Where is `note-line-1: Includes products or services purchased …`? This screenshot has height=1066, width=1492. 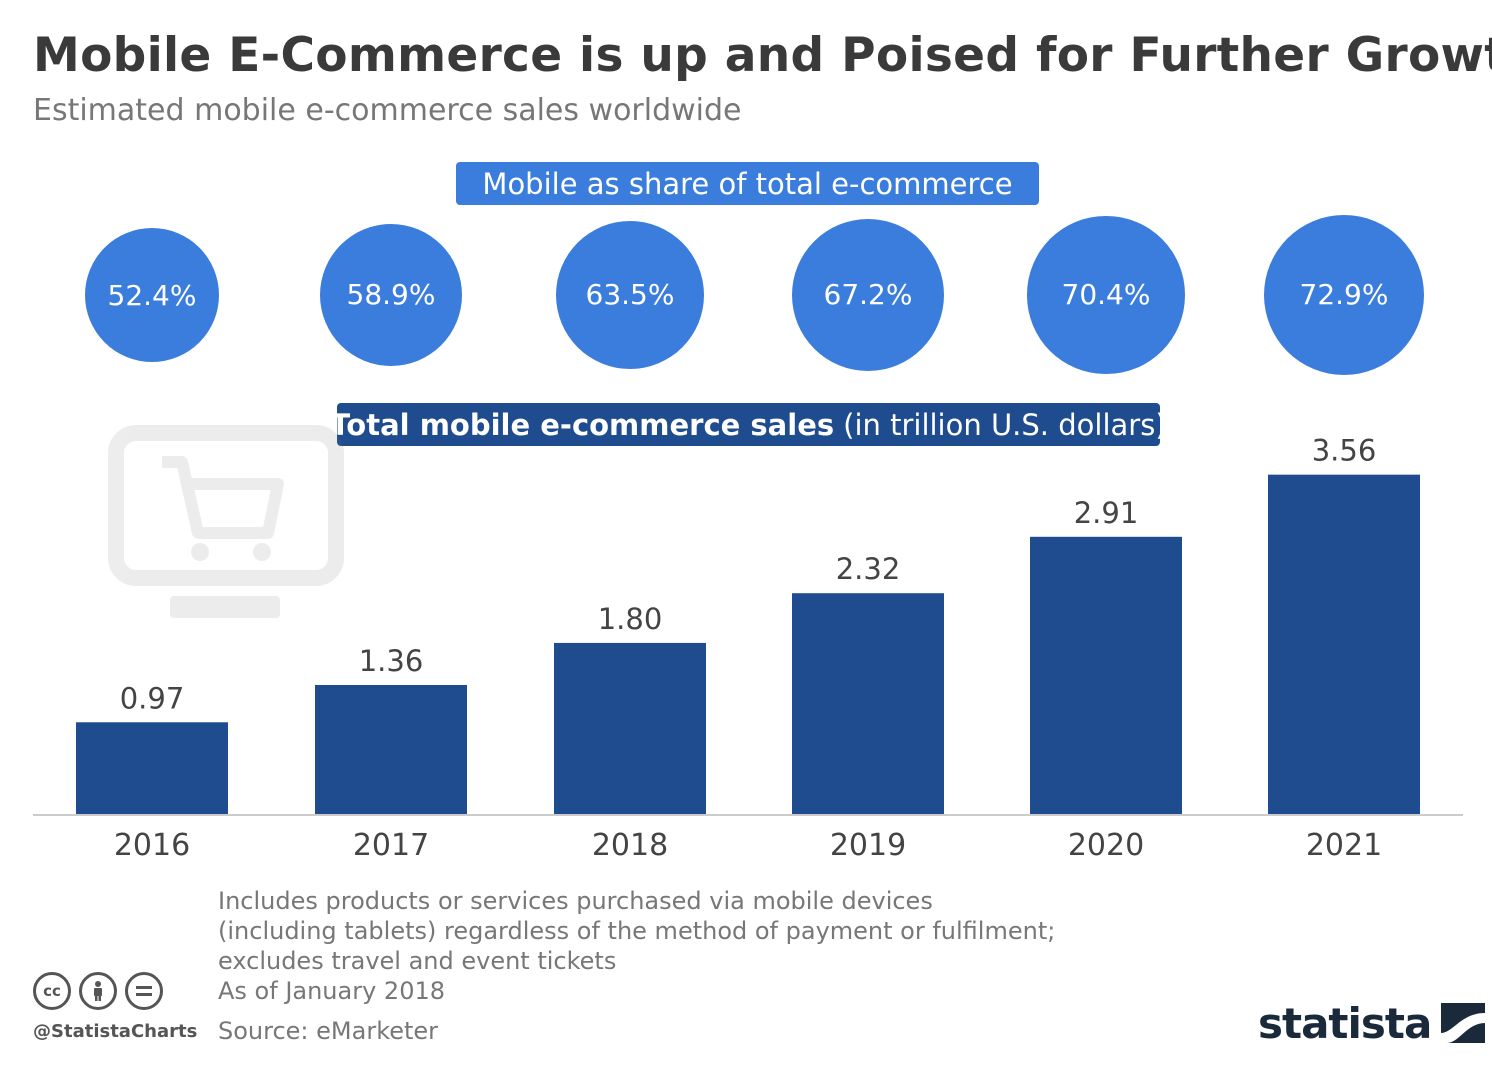 note-line-1: Includes products or services purchased … is located at coordinates (575, 901).